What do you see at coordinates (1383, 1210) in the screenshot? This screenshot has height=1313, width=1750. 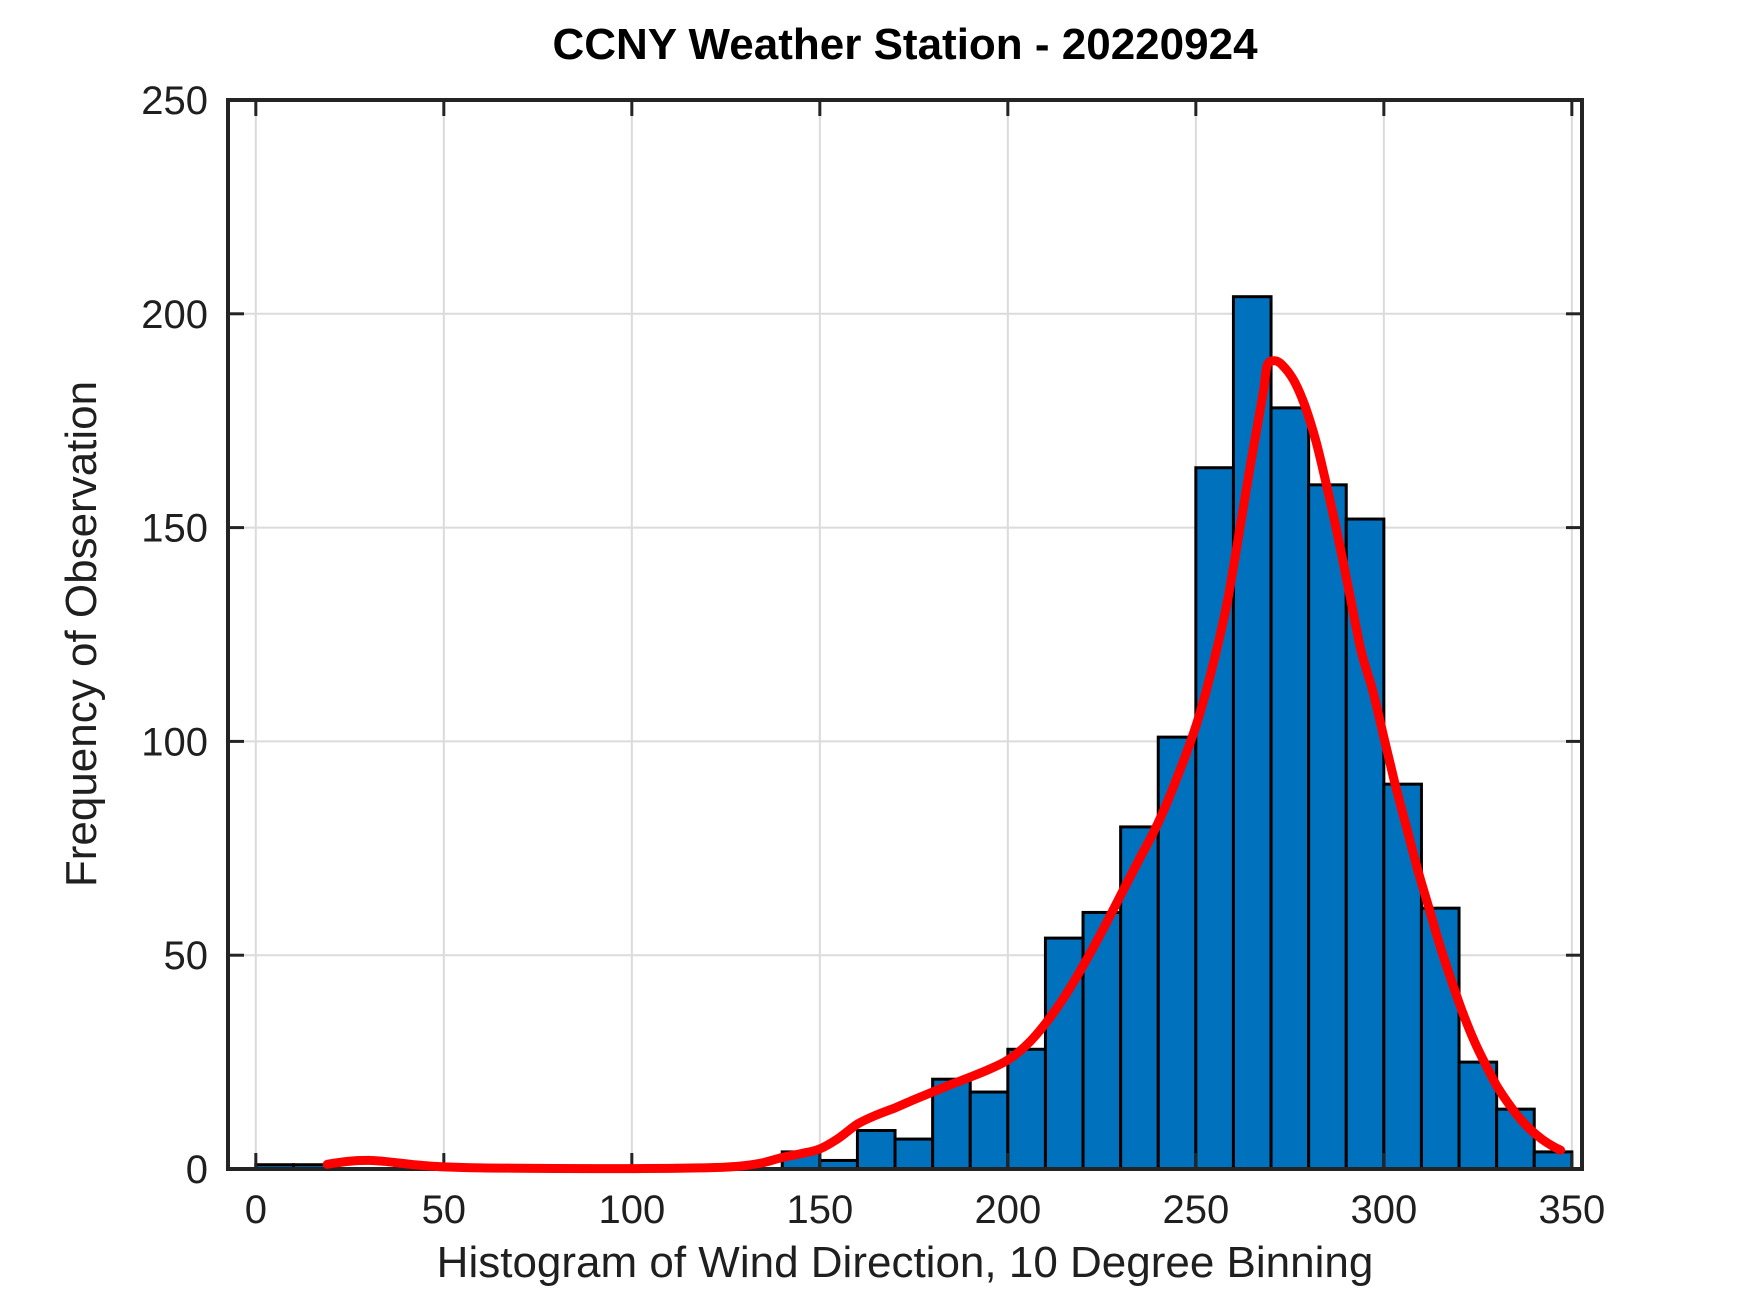 I see `x-tick-label: 300` at bounding box center [1383, 1210].